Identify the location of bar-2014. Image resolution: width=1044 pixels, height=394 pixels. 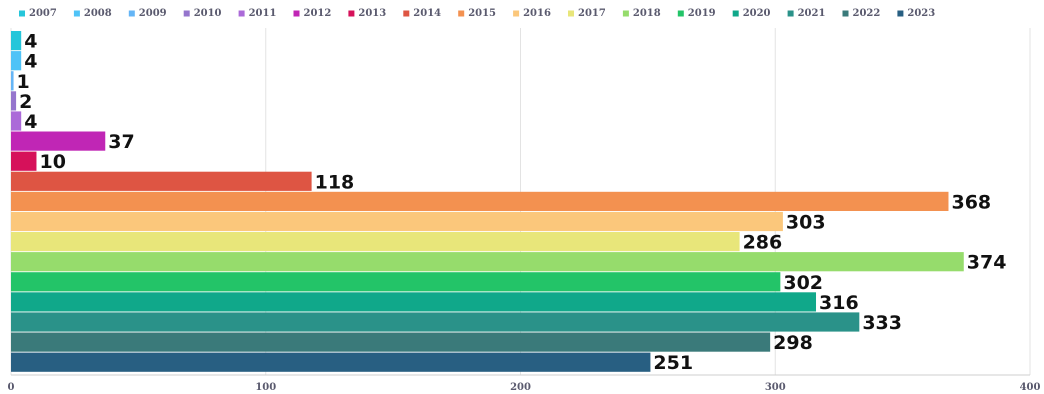
(161, 181).